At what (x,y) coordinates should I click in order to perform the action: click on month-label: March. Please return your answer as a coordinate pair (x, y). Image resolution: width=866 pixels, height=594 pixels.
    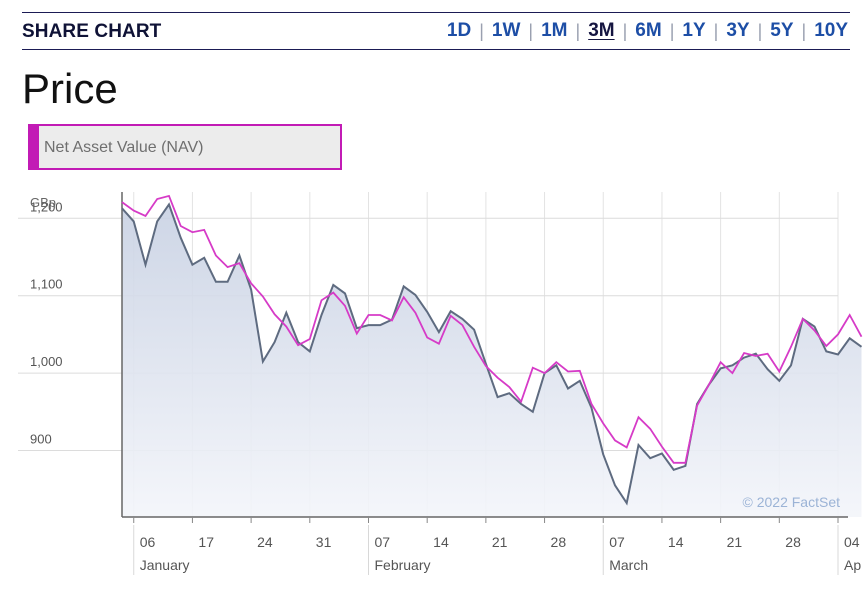
    Looking at the image, I should click on (628, 565).